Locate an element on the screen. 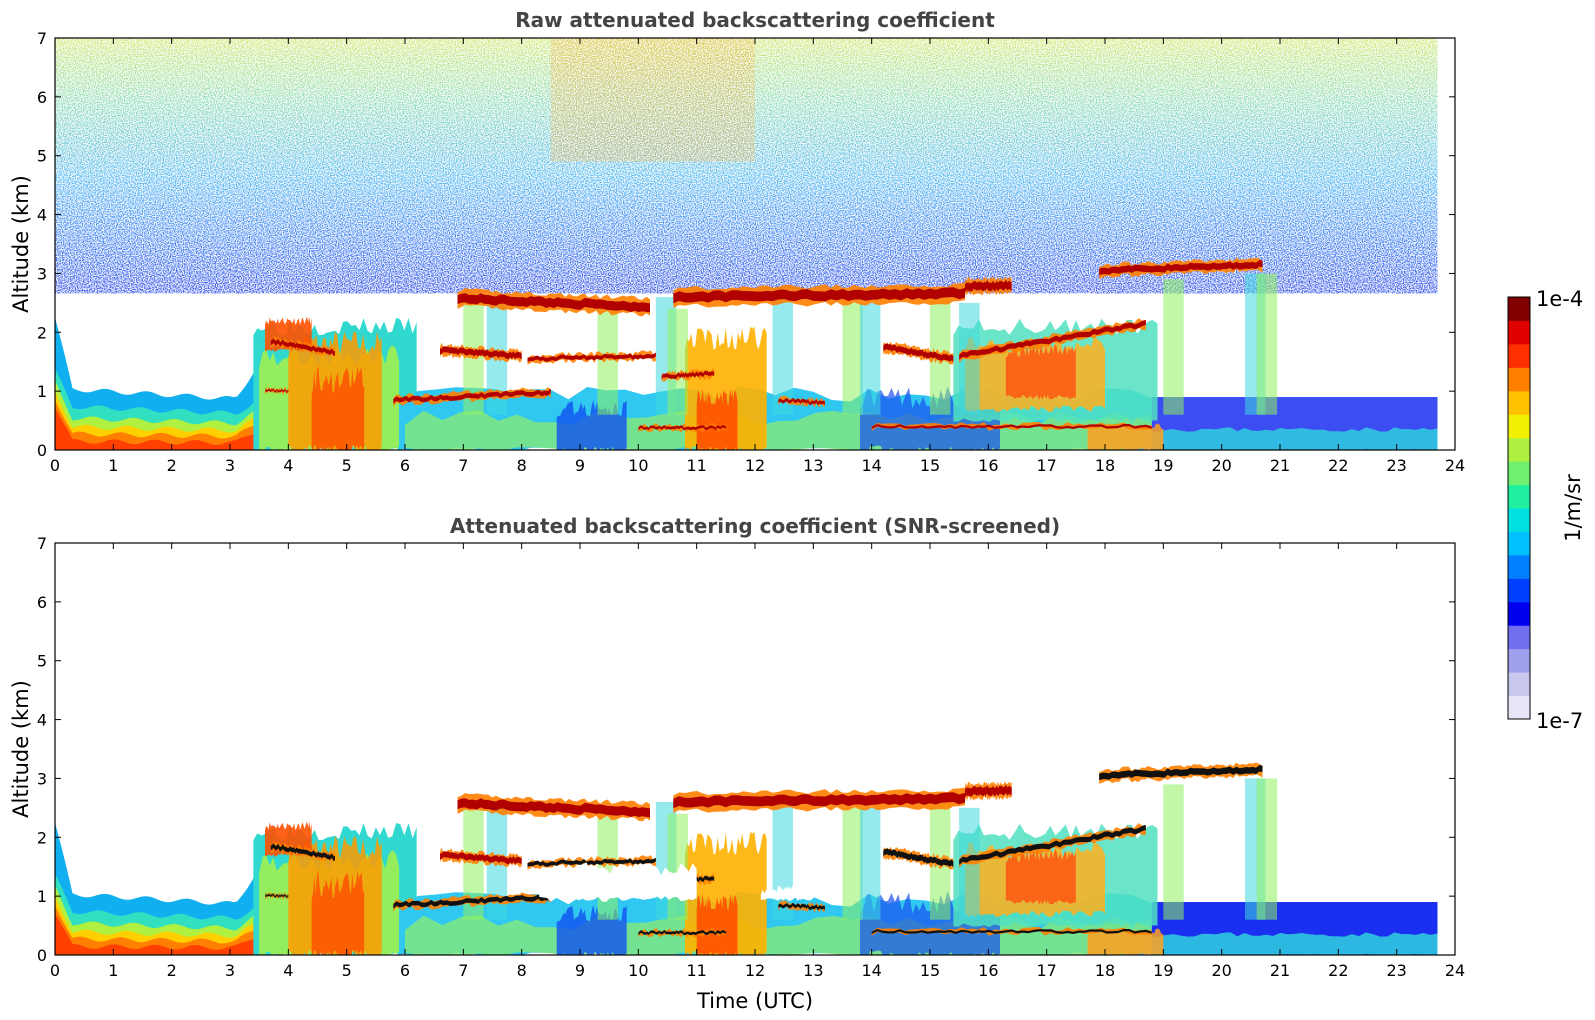  x-tick-label: 21 is located at coordinates (1280, 970).